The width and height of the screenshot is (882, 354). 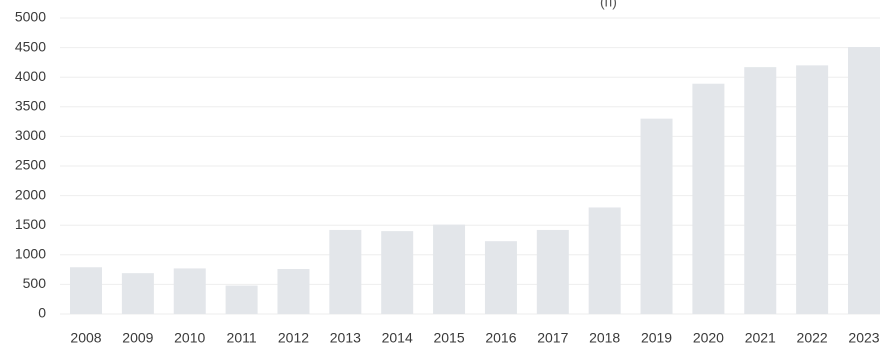 I want to click on bar-2013, so click(x=345, y=271).